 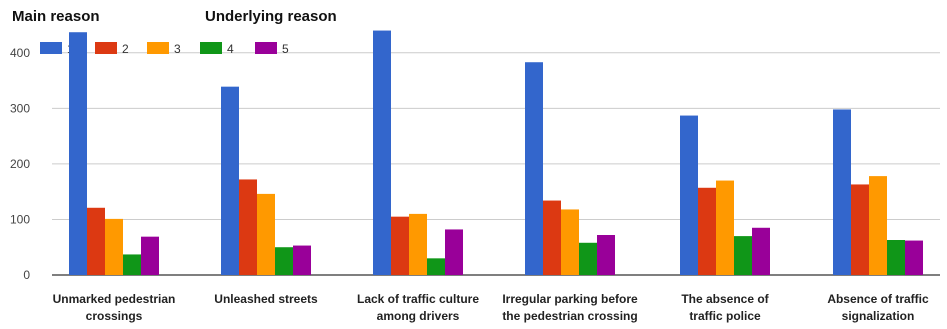 What do you see at coordinates (570, 299) in the screenshot?
I see `x-tick-label: Irregular parking before` at bounding box center [570, 299].